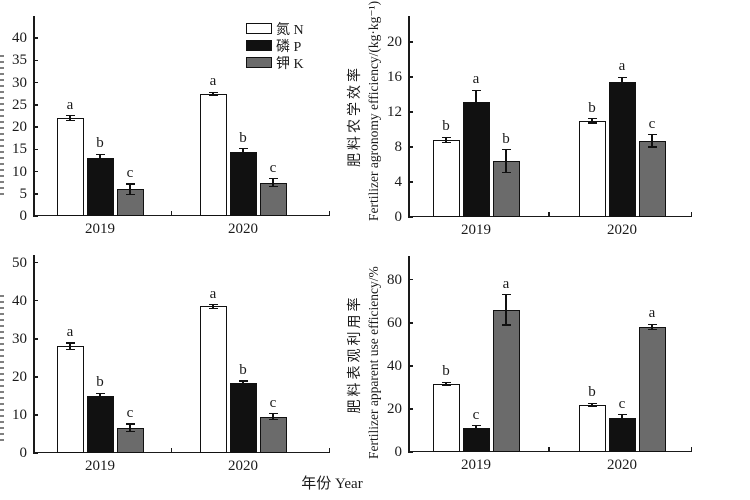 The width and height of the screenshot is (750, 500). I want to click on y-tick-label: 35, so click(19, 60).